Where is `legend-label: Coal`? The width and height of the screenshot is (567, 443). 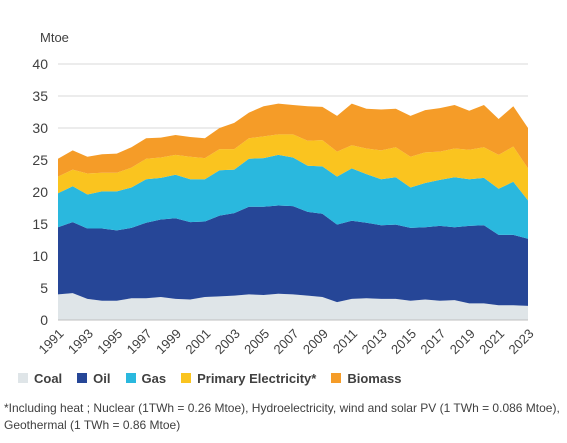 legend-label: Coal is located at coordinates (48, 378).